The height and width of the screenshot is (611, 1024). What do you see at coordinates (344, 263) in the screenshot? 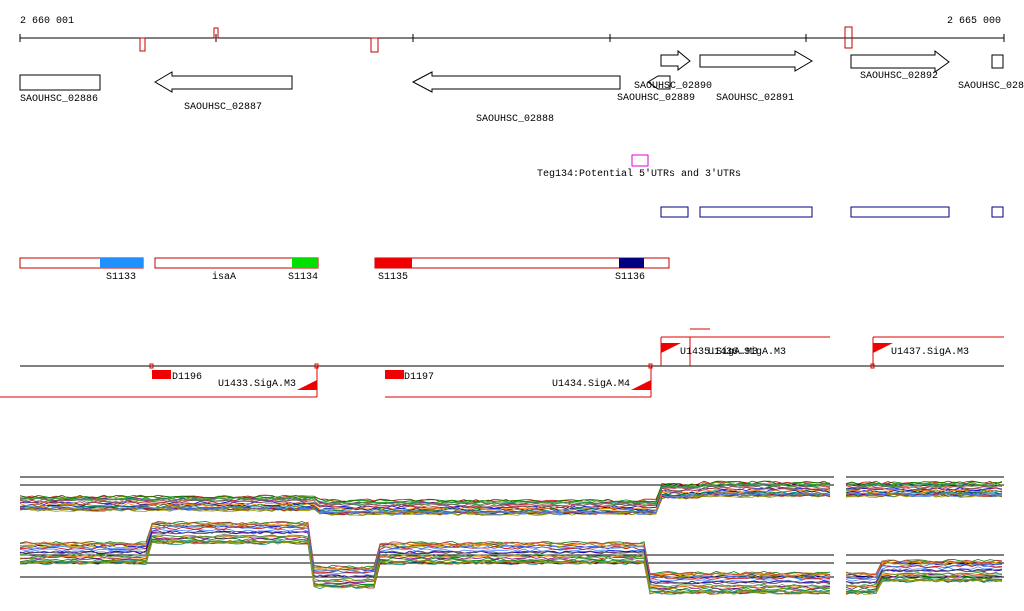
I see `segments` at bounding box center [344, 263].